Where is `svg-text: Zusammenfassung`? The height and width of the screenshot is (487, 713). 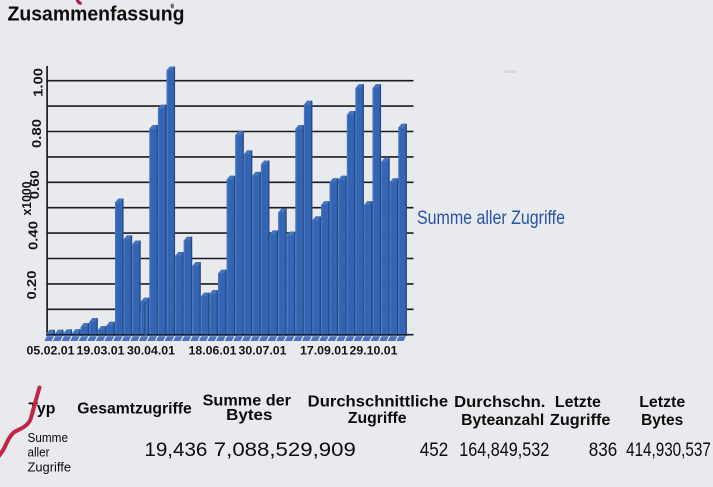
svg-text: Zusammenfassung is located at coordinates (96, 14).